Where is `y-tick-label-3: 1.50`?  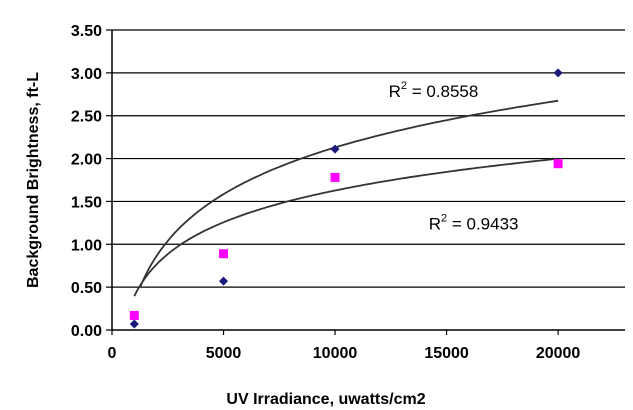
y-tick-label-3: 1.50 is located at coordinates (86, 202).